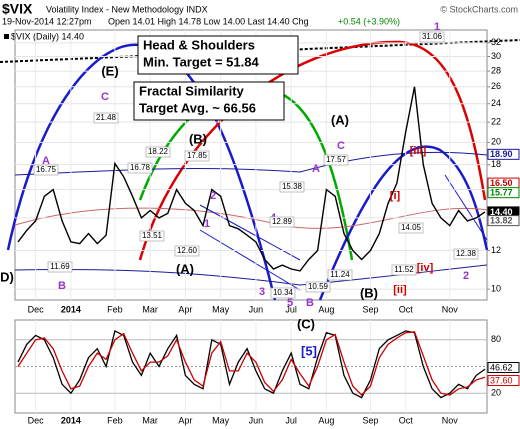  Describe the element at coordinates (395, 196) in the screenshot. I see `wave-label: [i]` at that location.